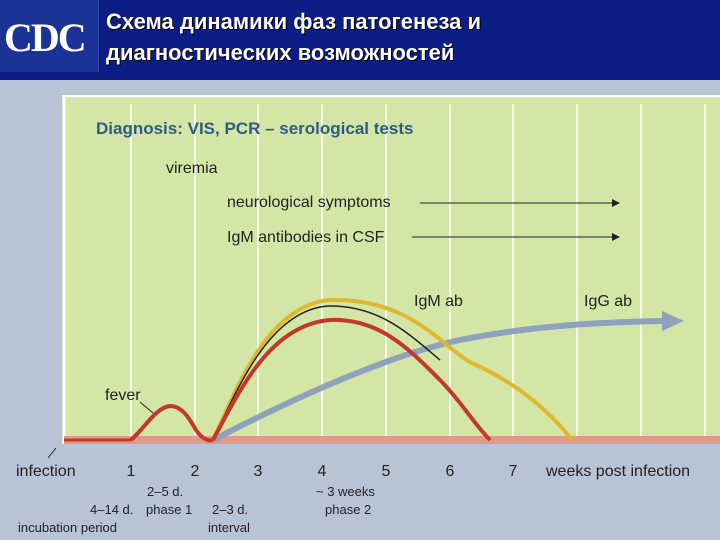  I want to click on phase1-range: 2–5 d., so click(165, 491).